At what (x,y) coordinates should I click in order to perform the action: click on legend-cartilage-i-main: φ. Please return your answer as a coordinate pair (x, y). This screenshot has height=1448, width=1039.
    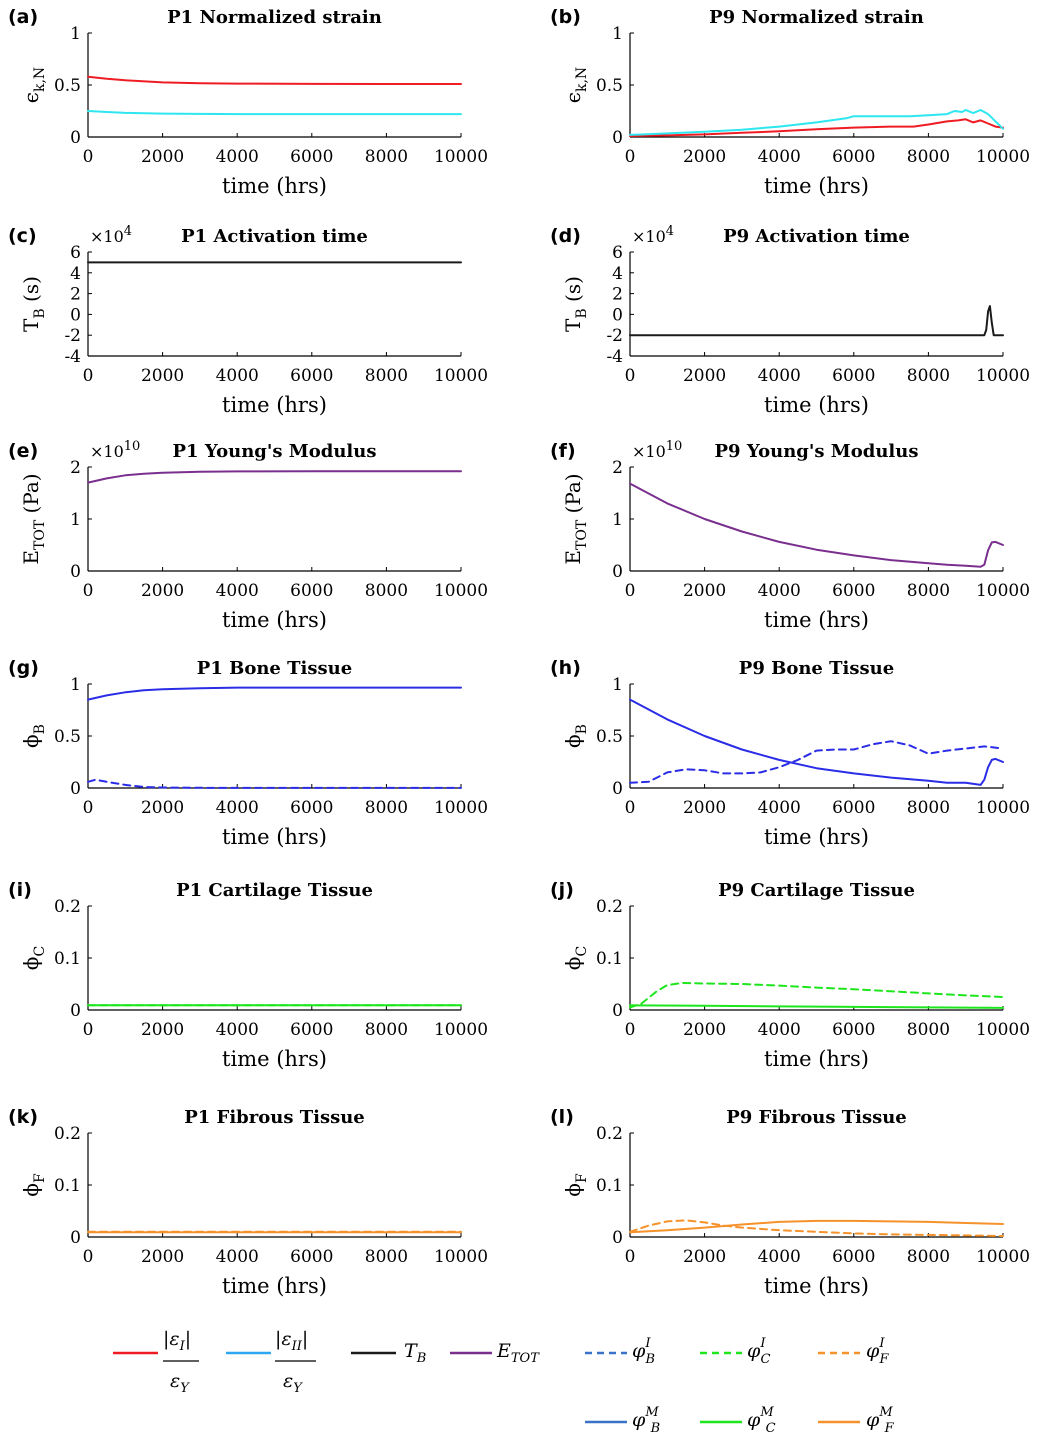
    Looking at the image, I should click on (754, 1351).